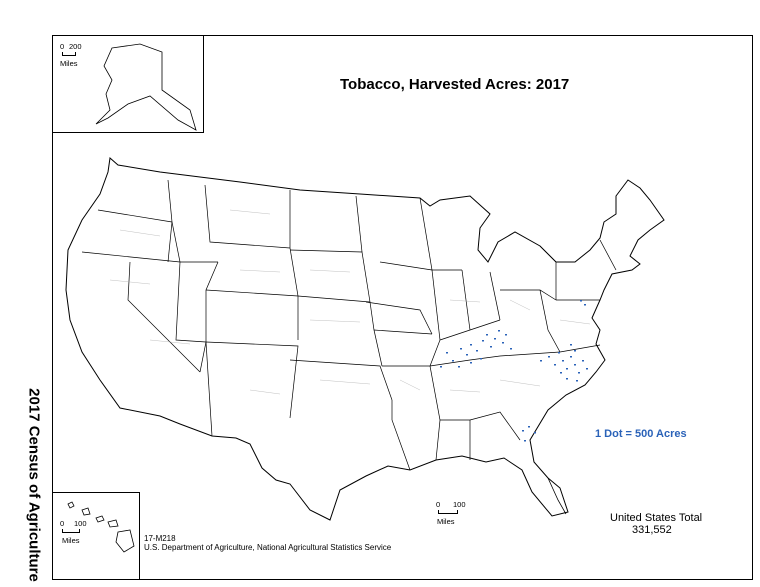 This screenshot has height=587, width=760. I want to click on census-label: 2017 Census of Agriculture, so click(34, 485).